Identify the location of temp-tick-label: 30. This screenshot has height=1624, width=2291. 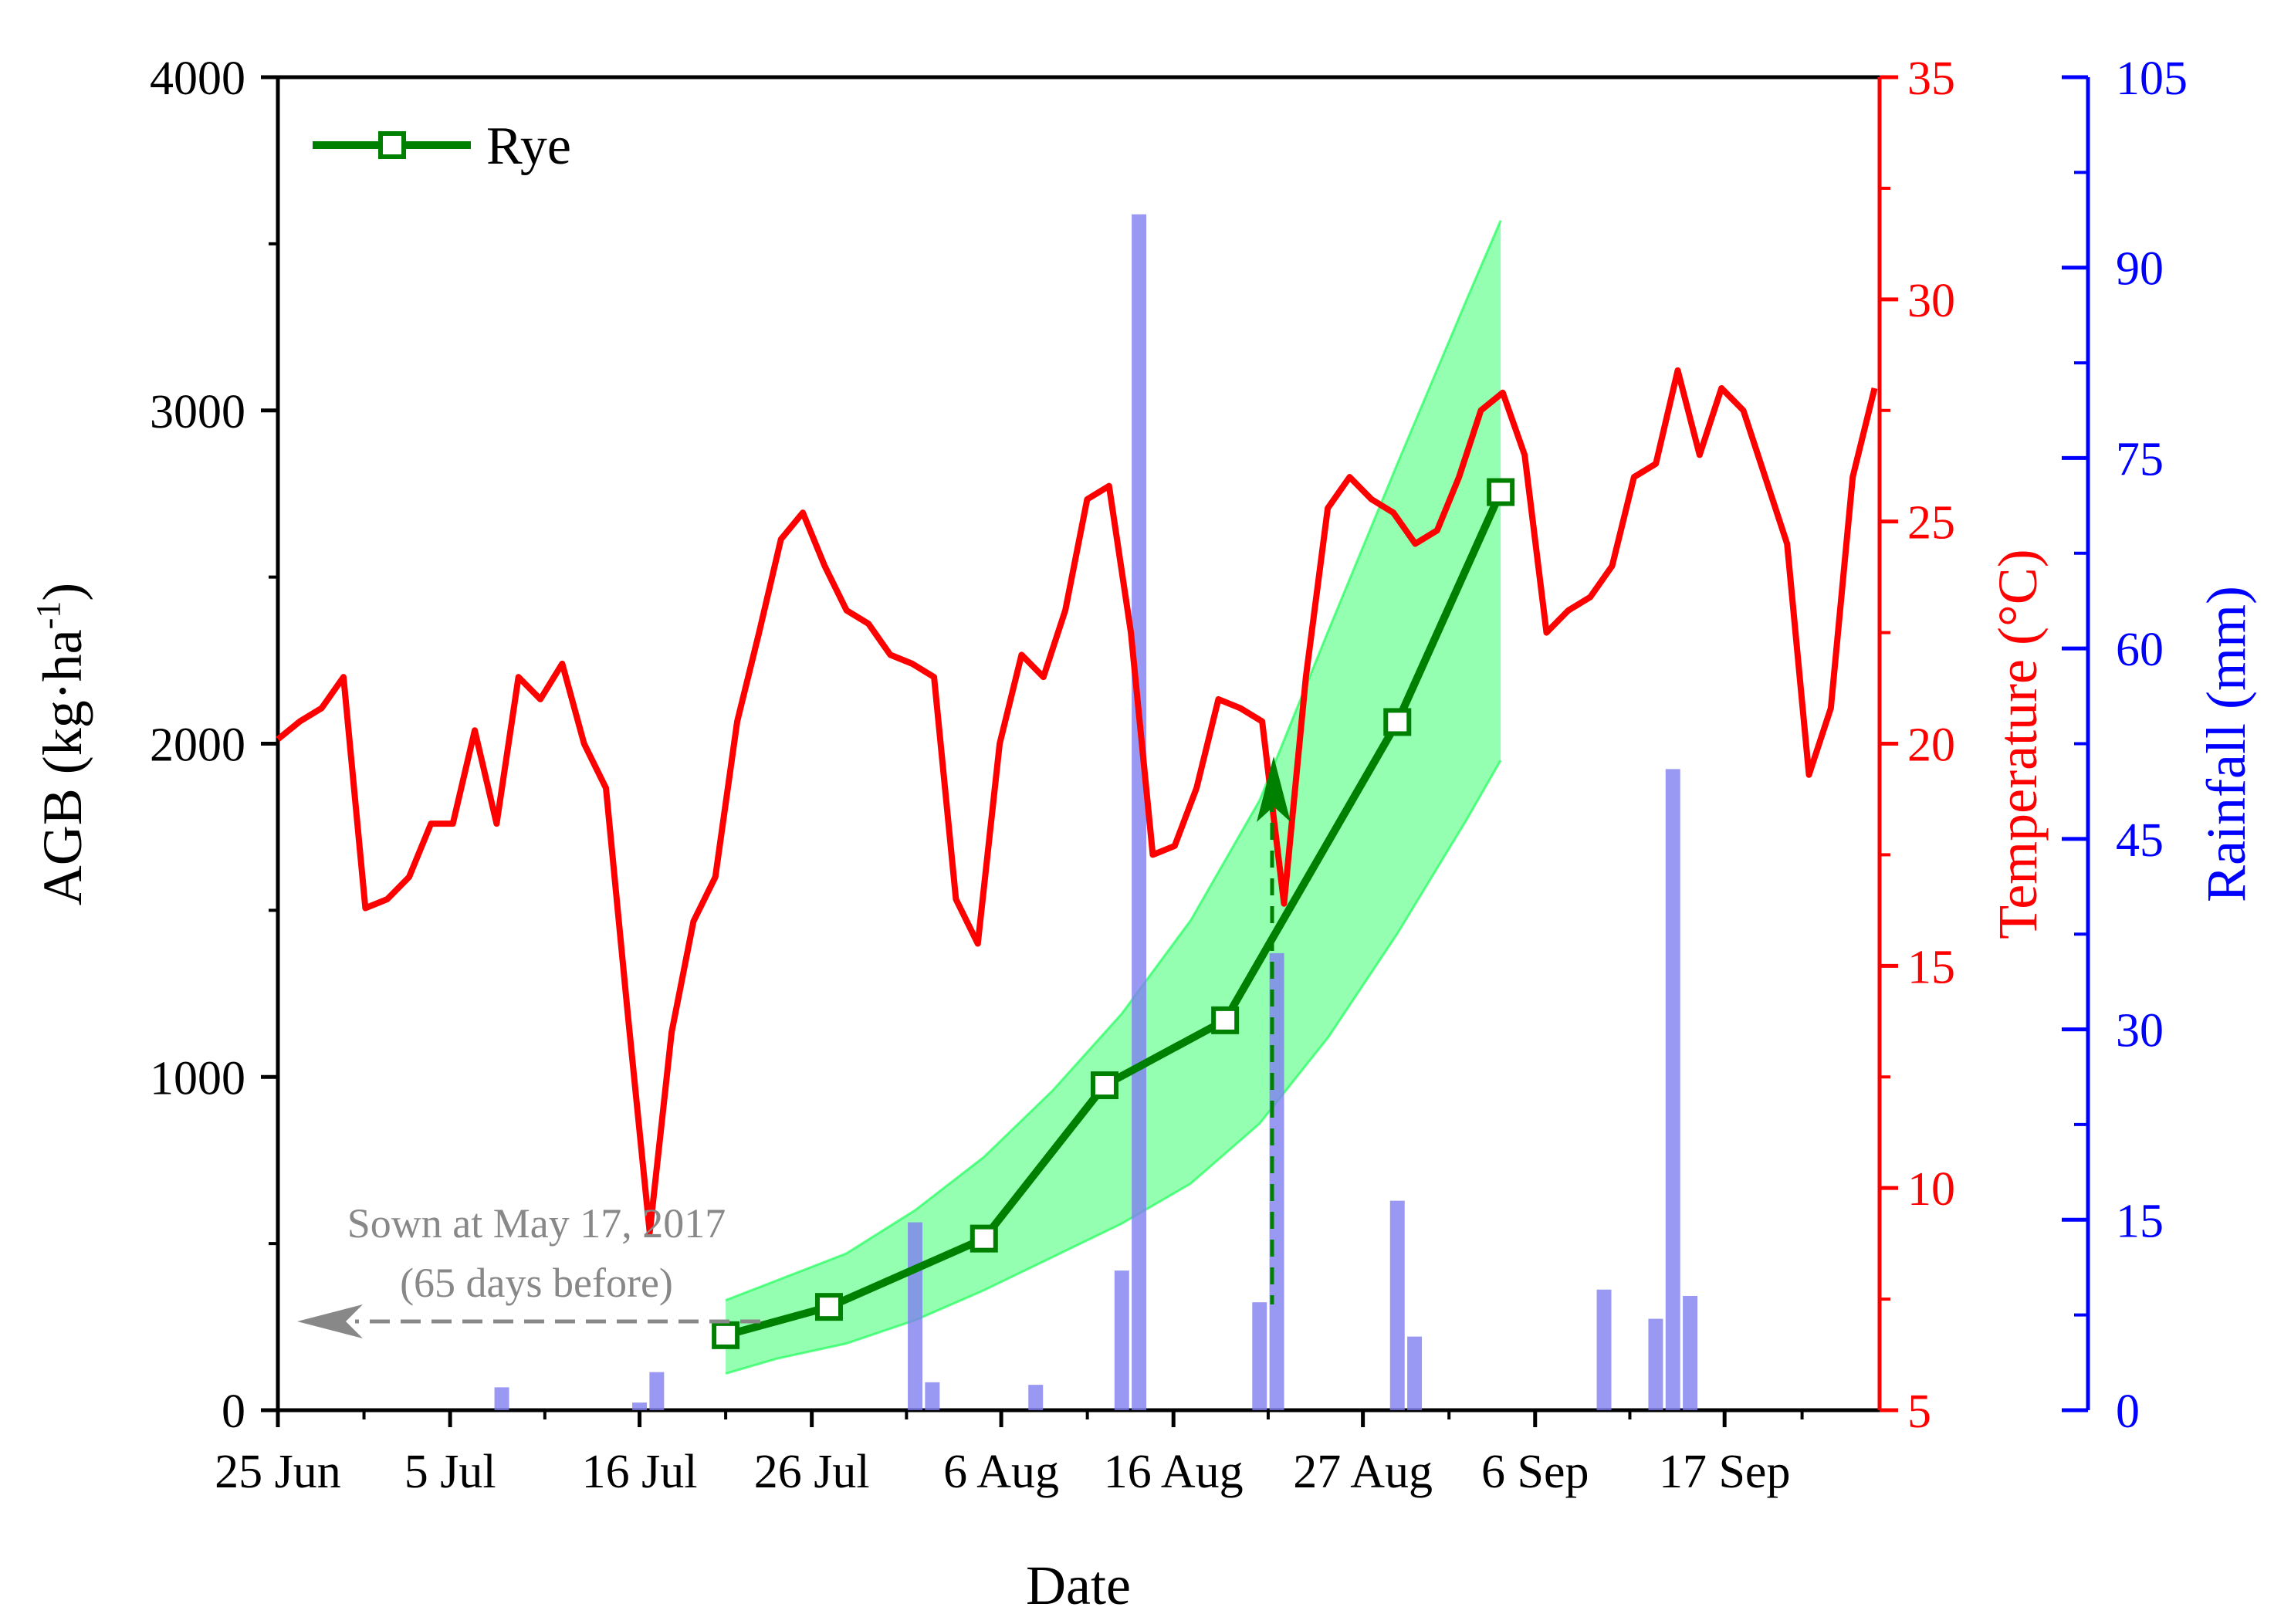
(1931, 301).